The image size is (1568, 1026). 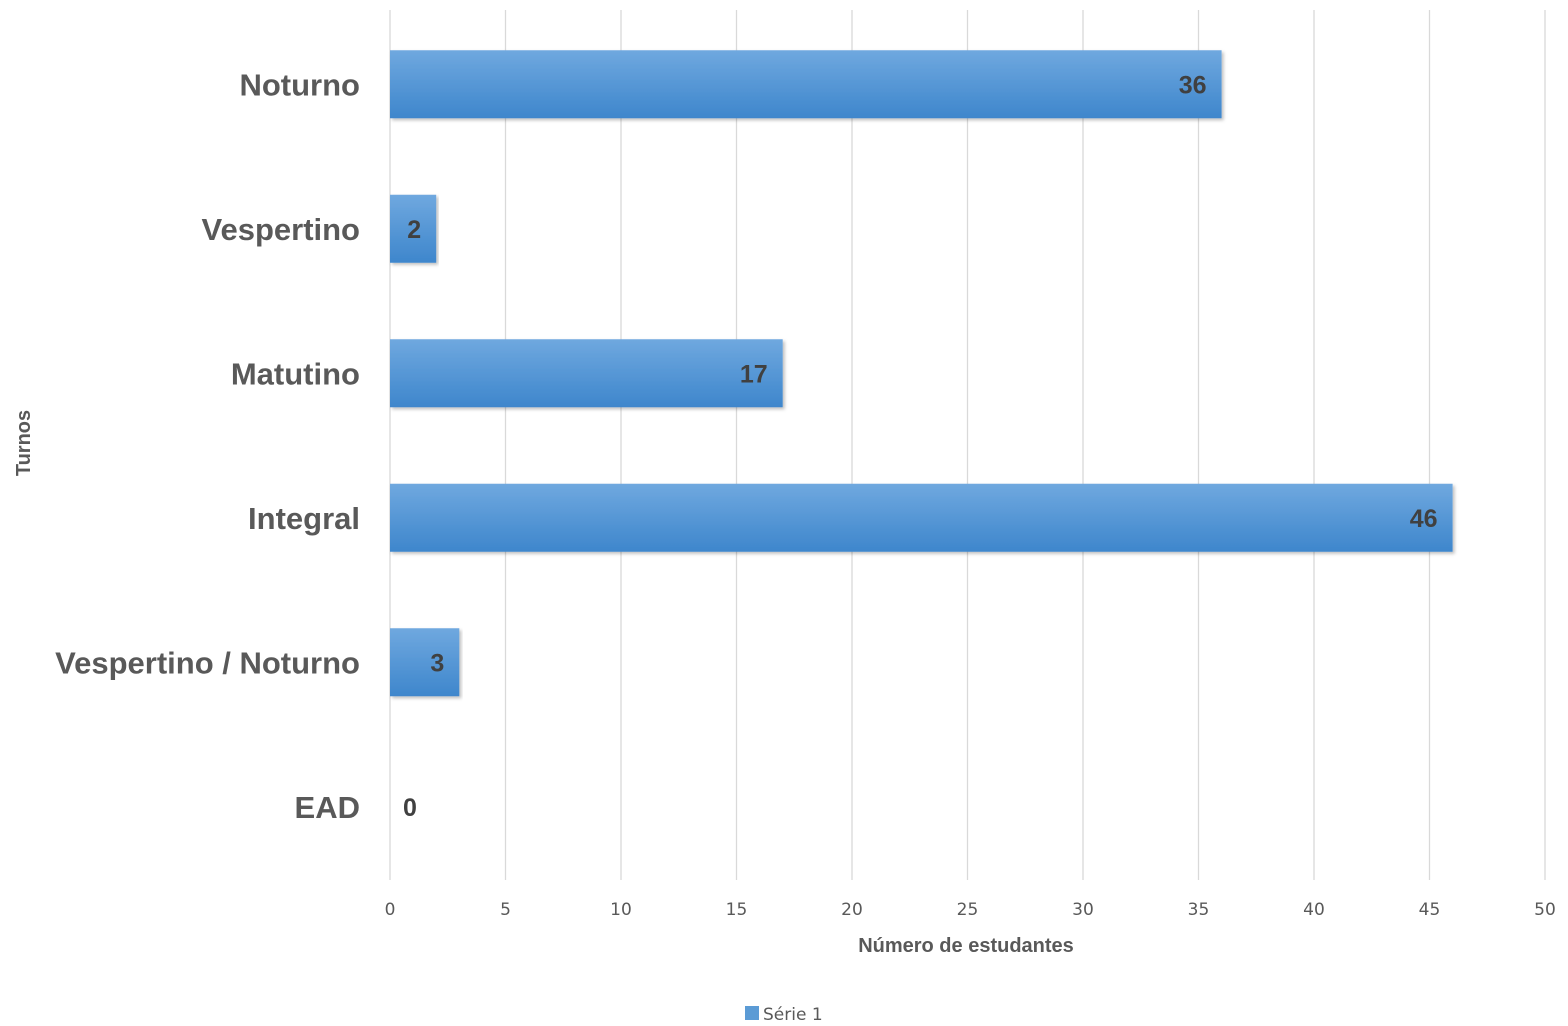 What do you see at coordinates (737, 910) in the screenshot?
I see `x-tick-label: 15` at bounding box center [737, 910].